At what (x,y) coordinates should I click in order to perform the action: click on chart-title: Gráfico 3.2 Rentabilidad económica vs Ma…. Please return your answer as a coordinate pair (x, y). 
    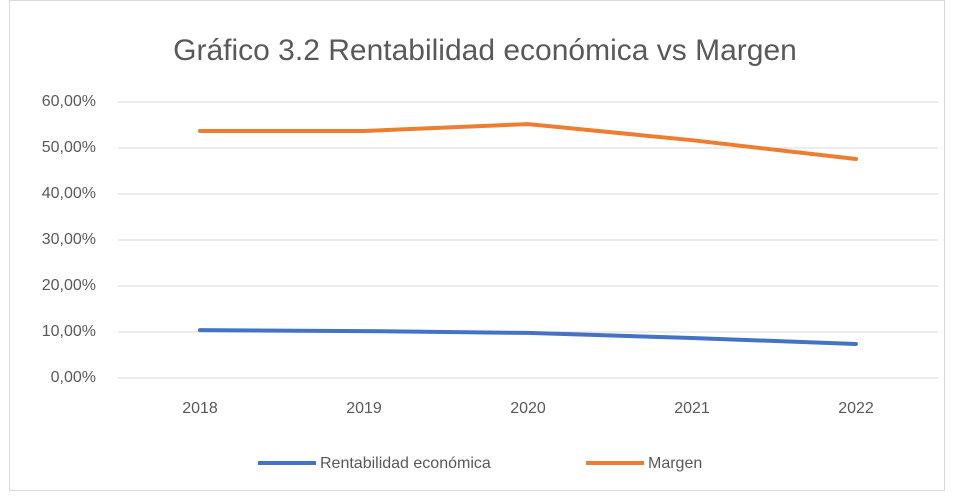
    Looking at the image, I should click on (485, 50).